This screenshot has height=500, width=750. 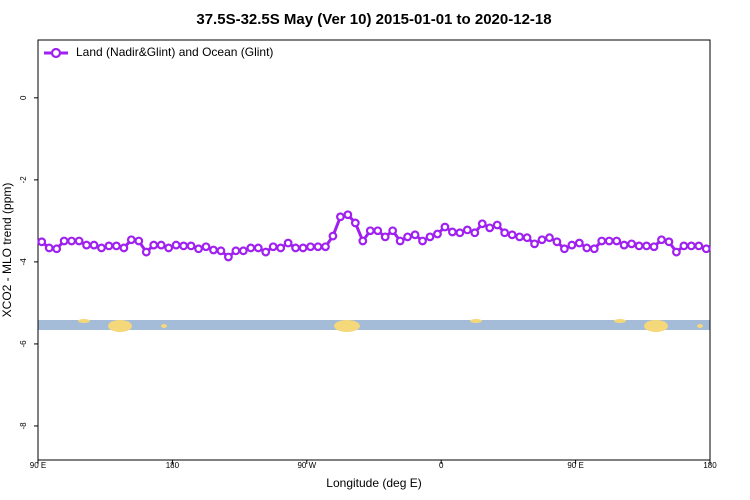 What do you see at coordinates (173, 465) in the screenshot?
I see `x-tick-label: 180` at bounding box center [173, 465].